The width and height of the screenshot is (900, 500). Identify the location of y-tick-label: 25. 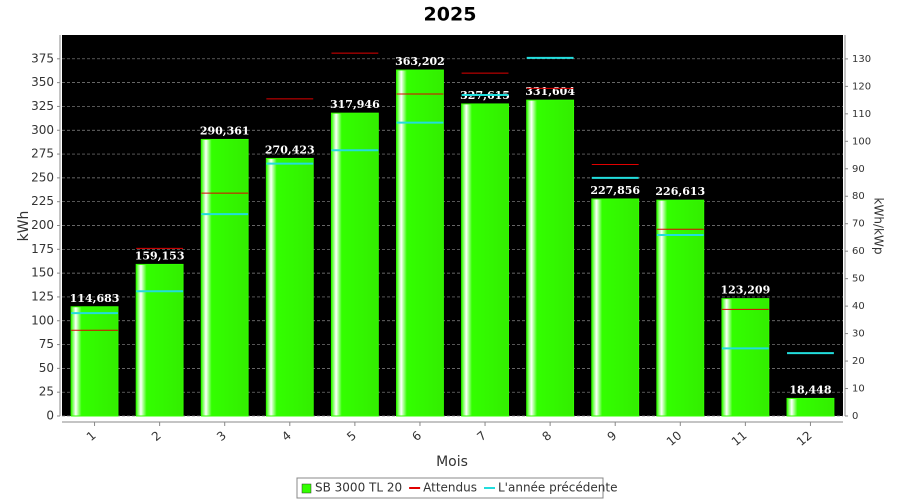
(46, 392).